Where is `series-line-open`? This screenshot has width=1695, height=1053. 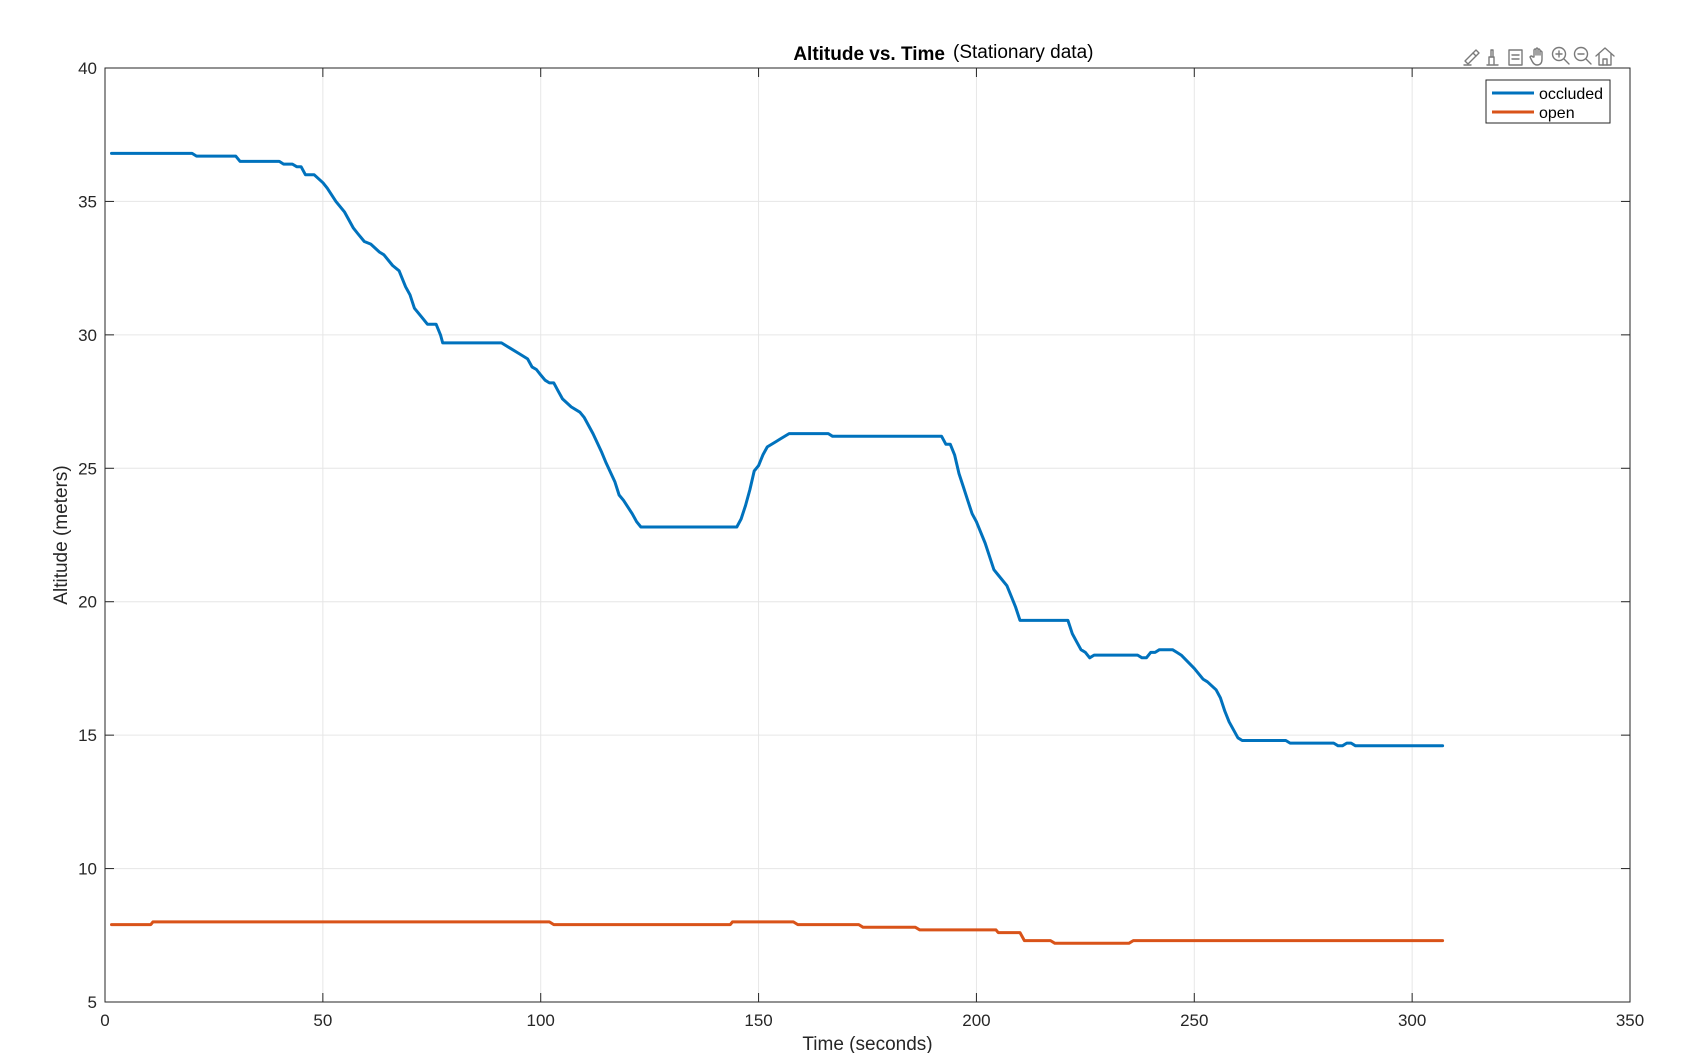
series-line-open is located at coordinates (777, 932).